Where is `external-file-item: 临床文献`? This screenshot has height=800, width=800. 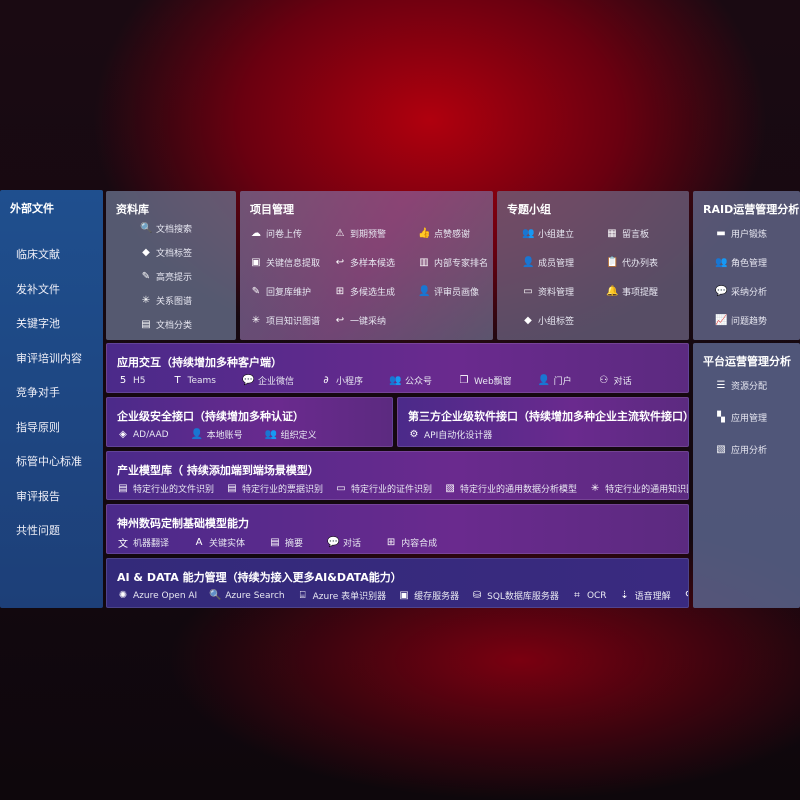 external-file-item: 临床文献 is located at coordinates (38, 254).